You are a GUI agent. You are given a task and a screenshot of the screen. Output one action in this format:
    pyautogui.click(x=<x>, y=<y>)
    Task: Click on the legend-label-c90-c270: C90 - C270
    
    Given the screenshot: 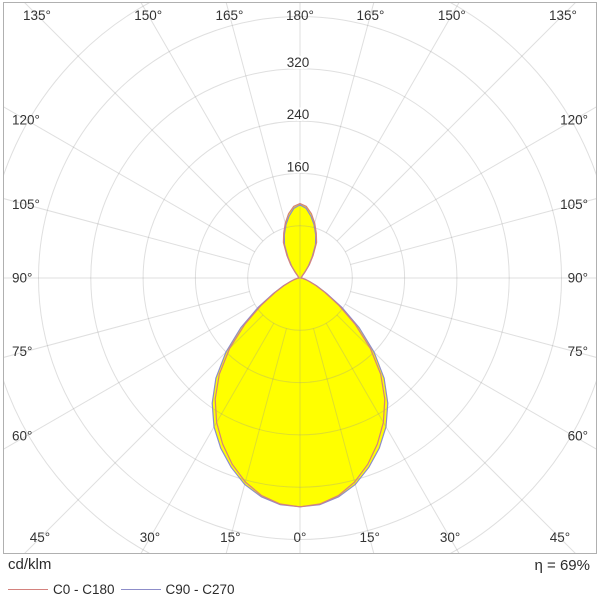 What is the action you would take?
    pyautogui.click(x=200, y=589)
    